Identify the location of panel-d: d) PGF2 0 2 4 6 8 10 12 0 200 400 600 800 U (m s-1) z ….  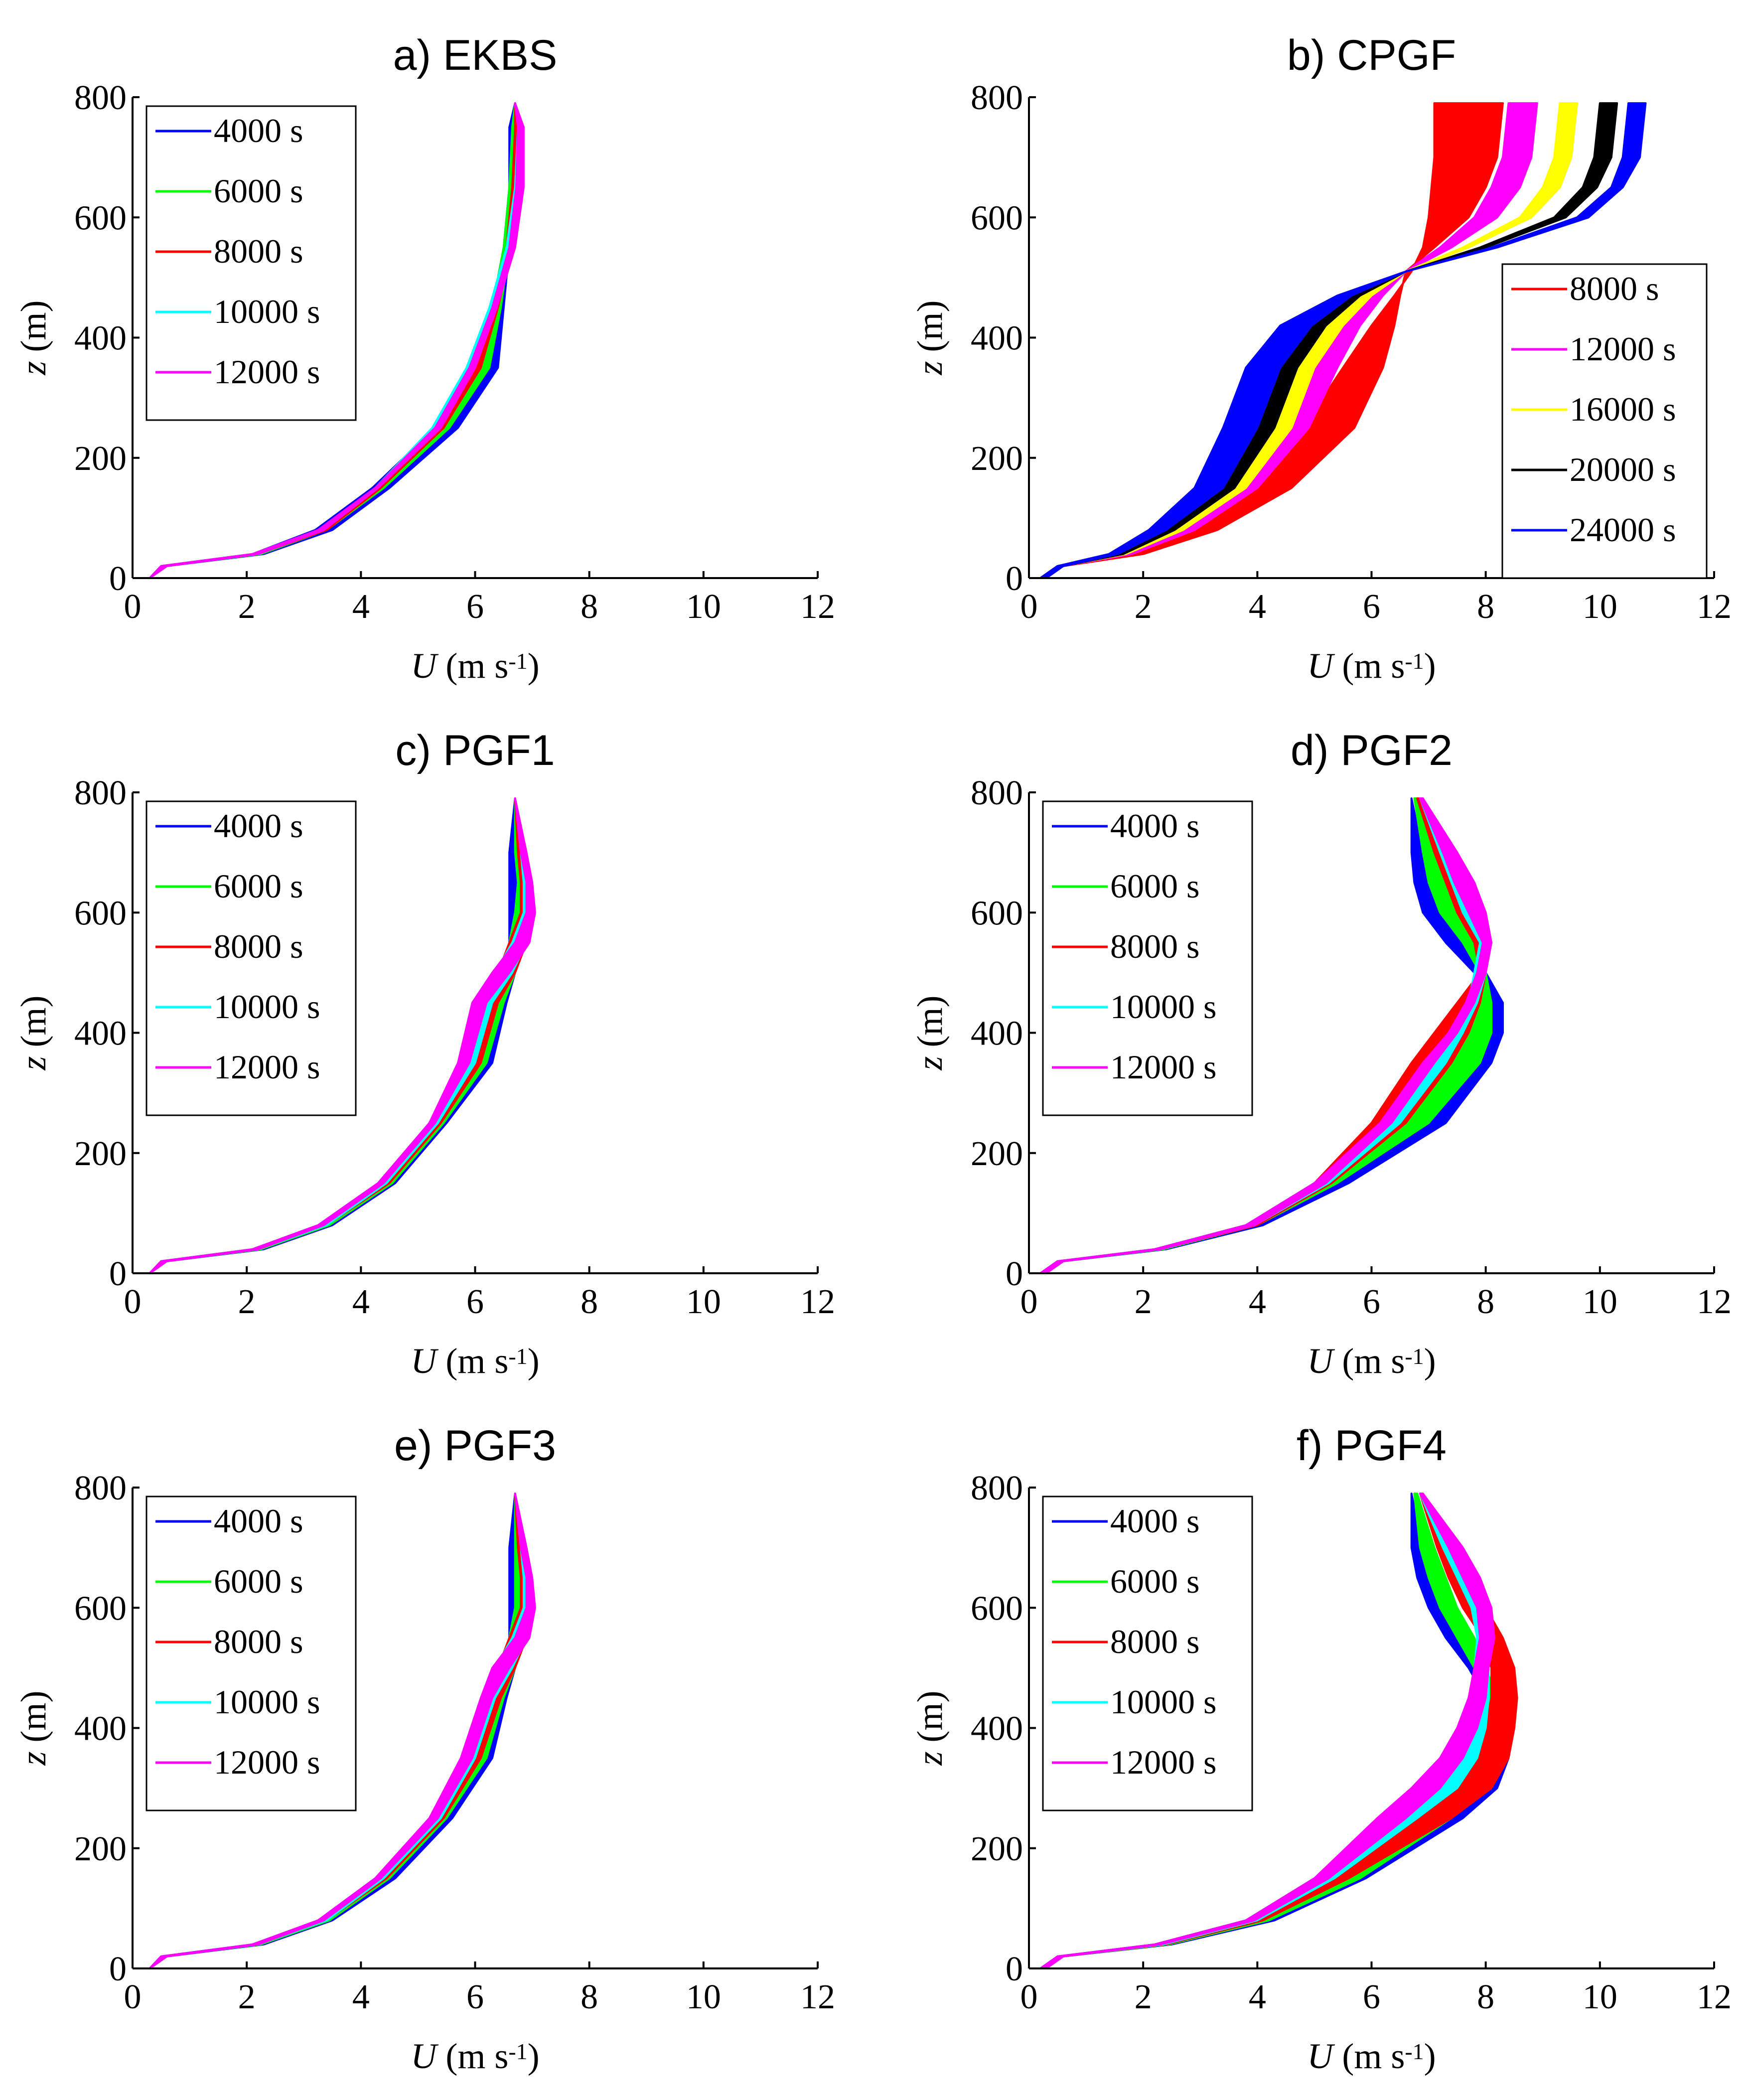
(1321, 1054).